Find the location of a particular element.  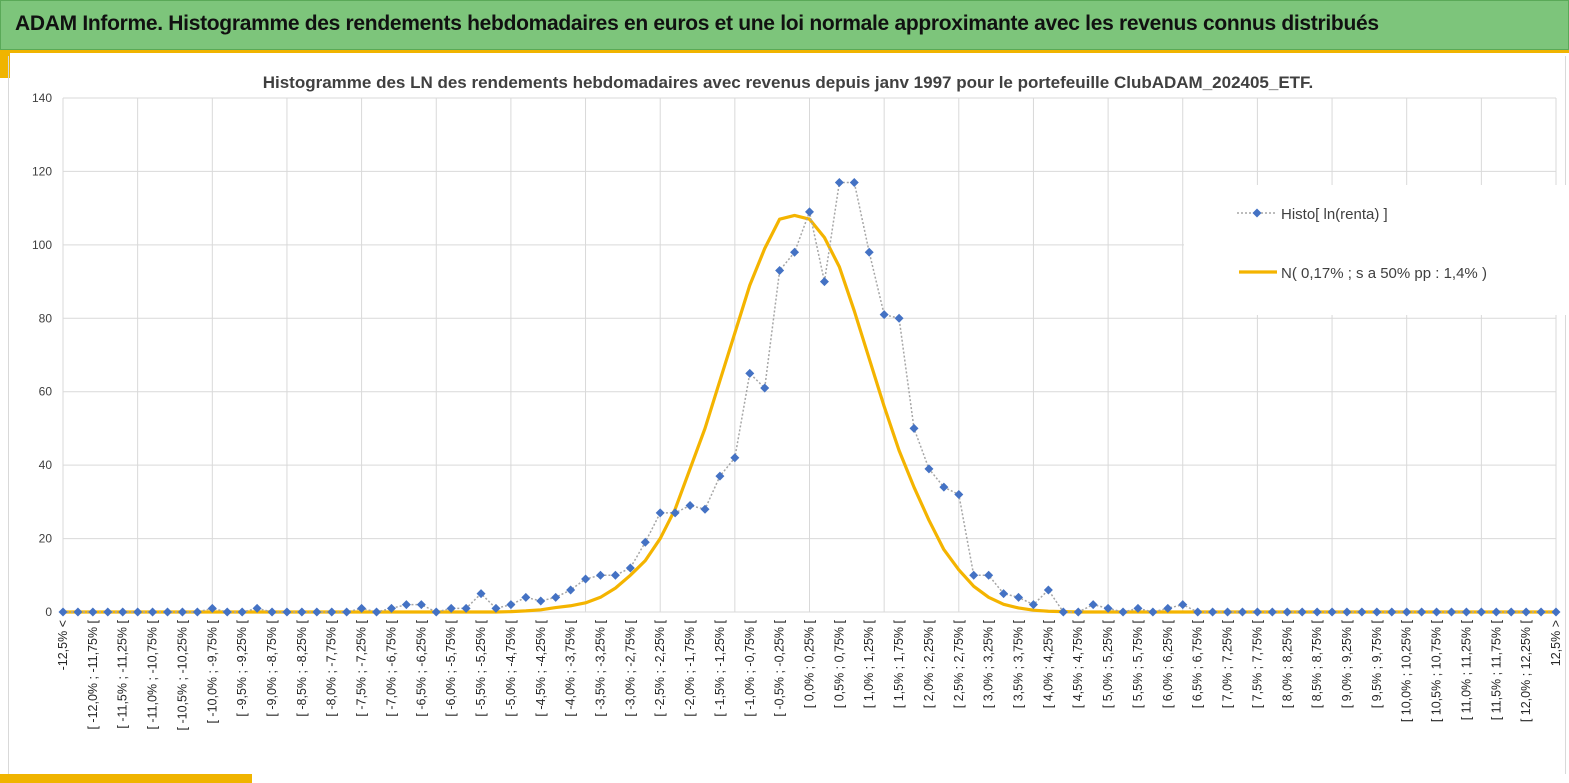

x-tick-label: [ 7,0% ; 7,25% [ is located at coordinates (1228, 663).